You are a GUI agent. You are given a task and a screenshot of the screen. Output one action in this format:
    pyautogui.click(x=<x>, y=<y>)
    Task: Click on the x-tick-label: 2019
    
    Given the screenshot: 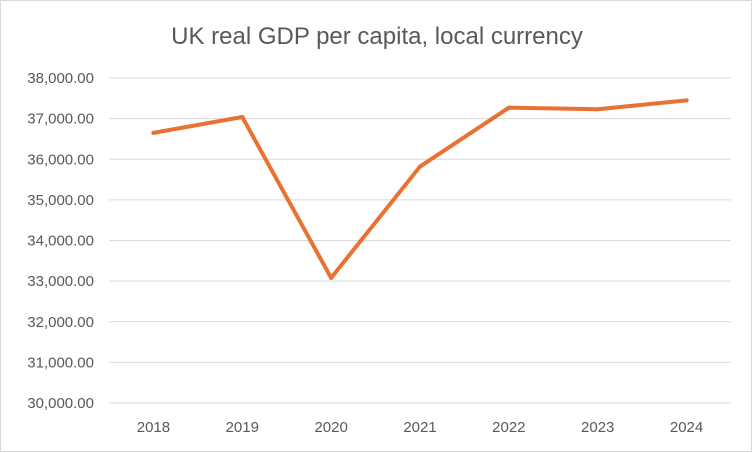 What is the action you would take?
    pyautogui.click(x=242, y=427)
    